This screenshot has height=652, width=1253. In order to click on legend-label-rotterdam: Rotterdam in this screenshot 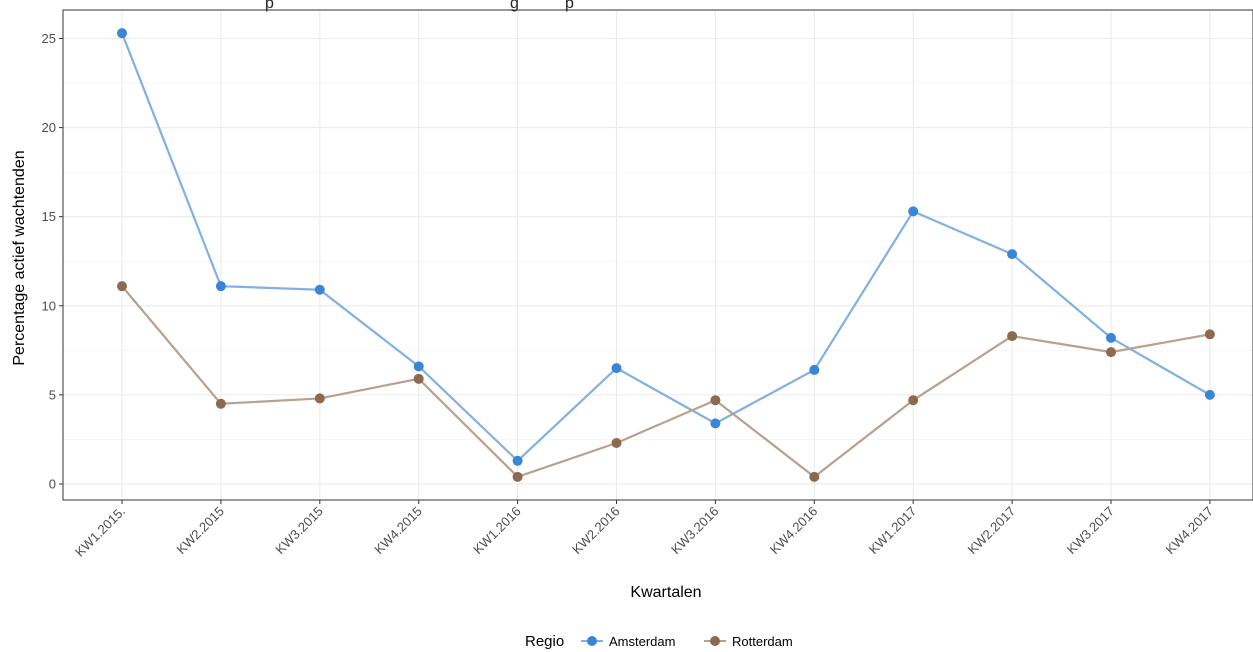, I will do `click(762, 641)`.